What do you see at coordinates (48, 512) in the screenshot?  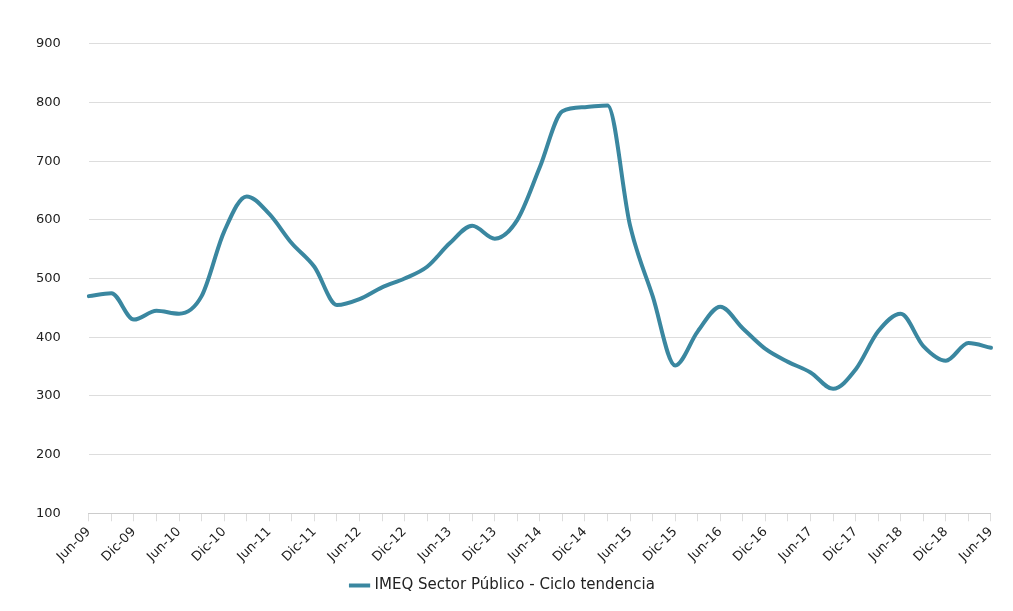 I see `y-tick-label: 100` at bounding box center [48, 512].